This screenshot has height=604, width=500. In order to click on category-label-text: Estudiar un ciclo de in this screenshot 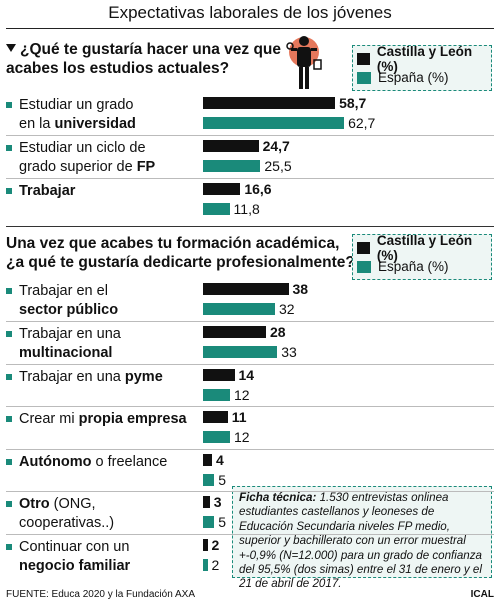, I will do `click(82, 148)`.